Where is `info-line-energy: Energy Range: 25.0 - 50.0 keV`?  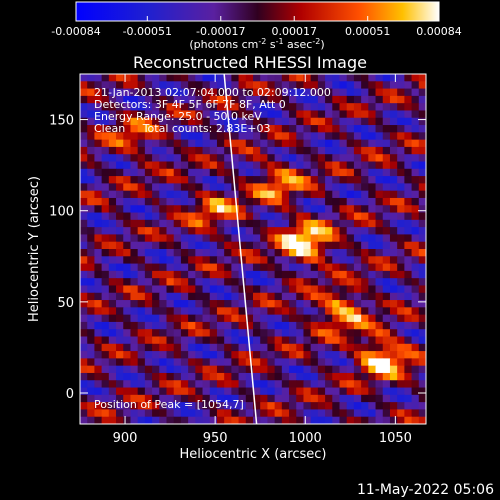 info-line-energy: Energy Range: 25.0 - 50.0 keV is located at coordinates (178, 116).